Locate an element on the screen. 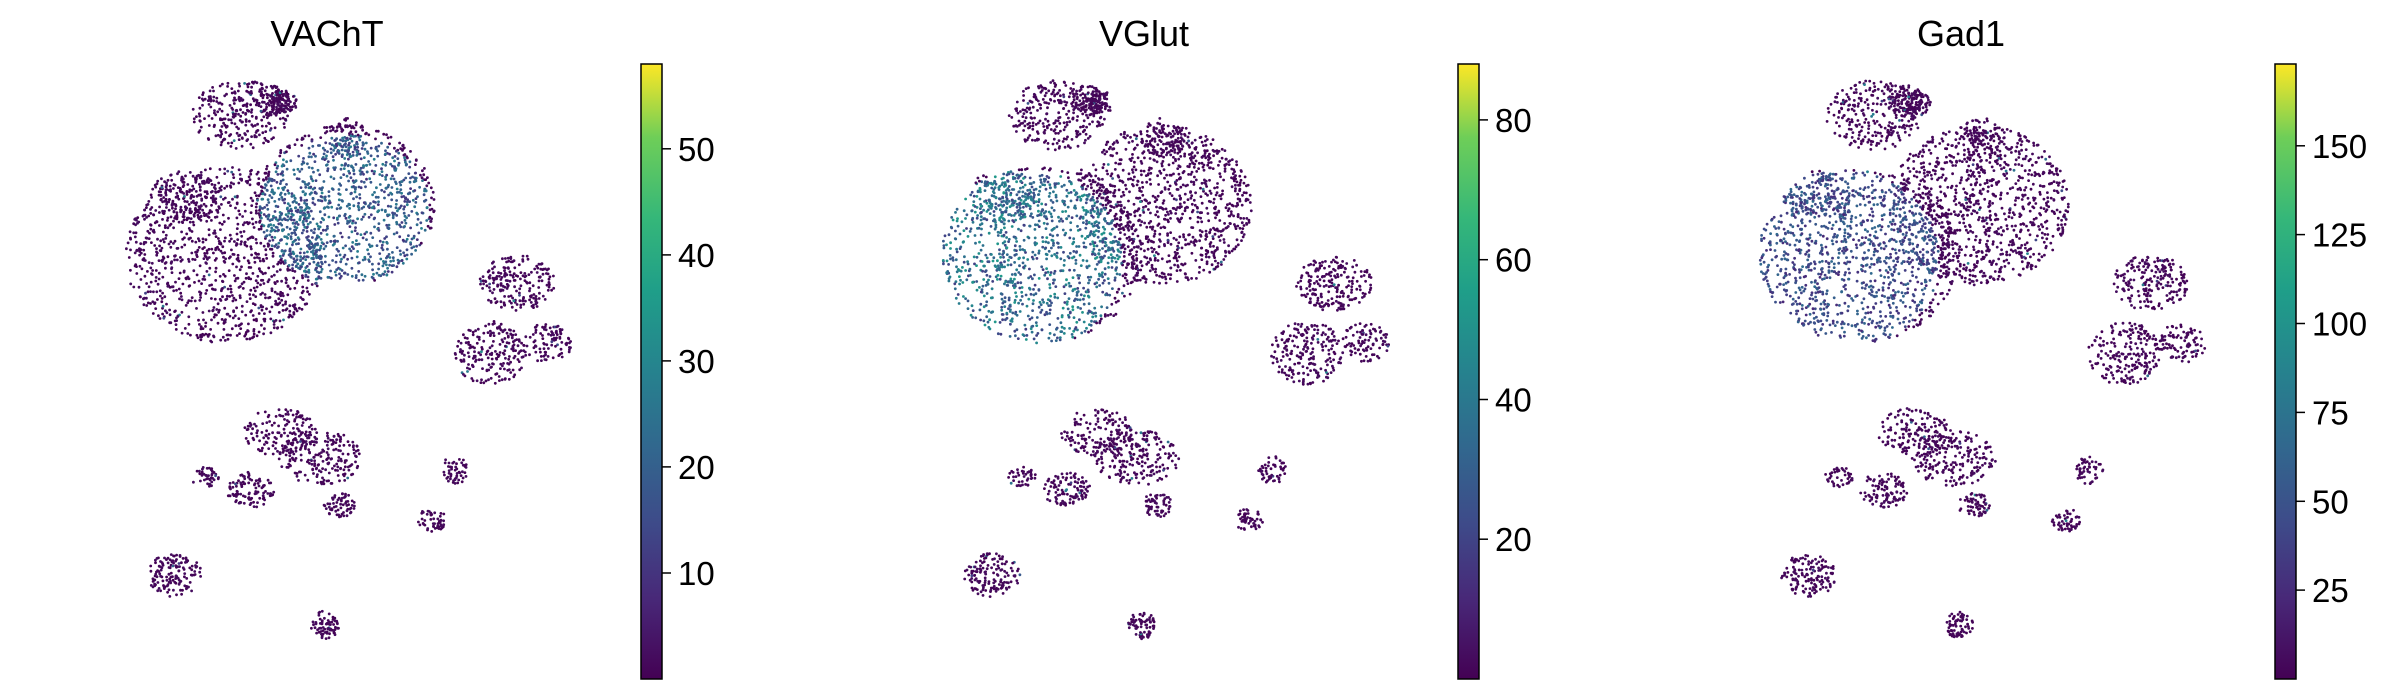  colorbar-tick-label: 50 is located at coordinates (696, 149).